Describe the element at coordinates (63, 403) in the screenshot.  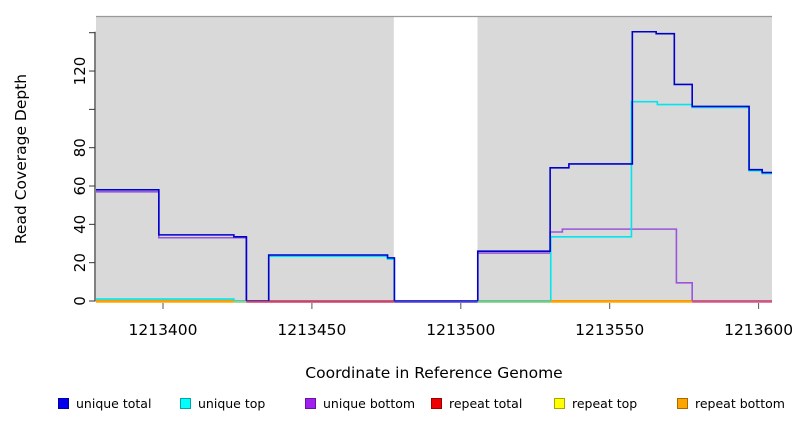
I see `legend-swatch-unique-total` at that location.